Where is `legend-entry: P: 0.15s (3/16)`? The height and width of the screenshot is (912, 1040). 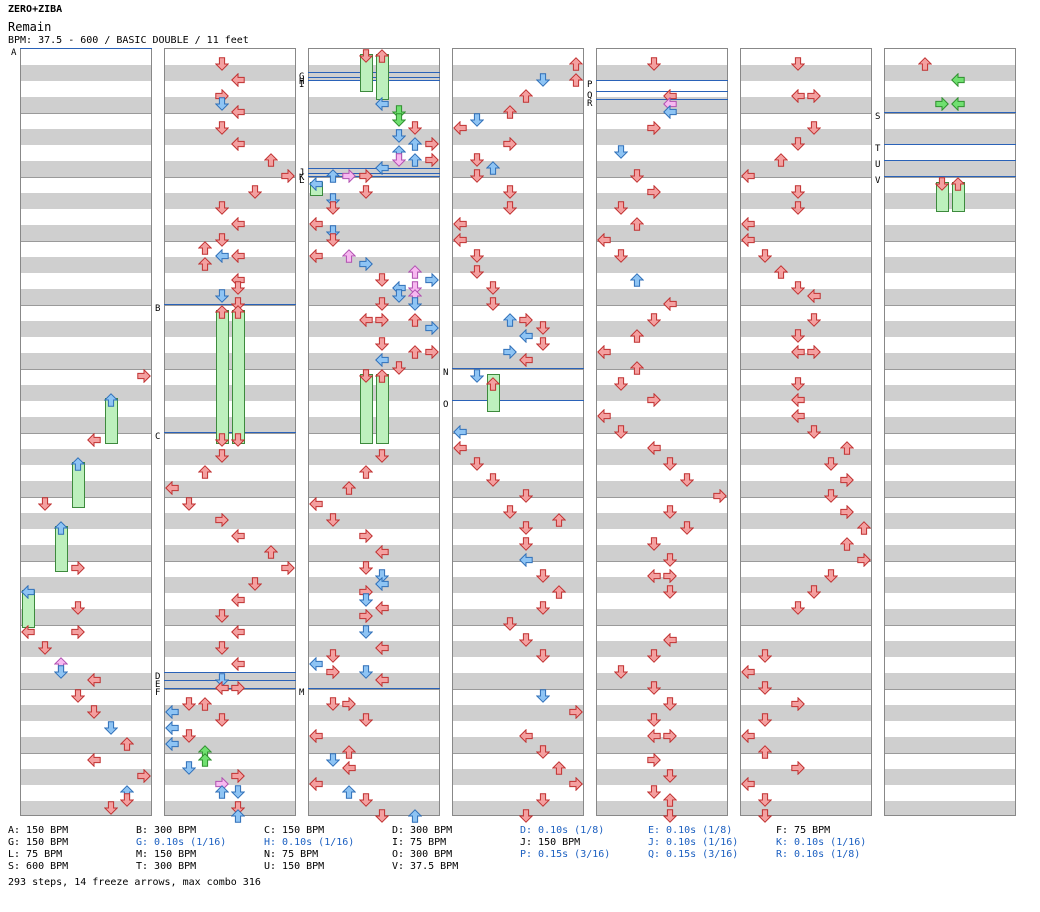
legend-entry: P: 0.15s (3/16) is located at coordinates (565, 854).